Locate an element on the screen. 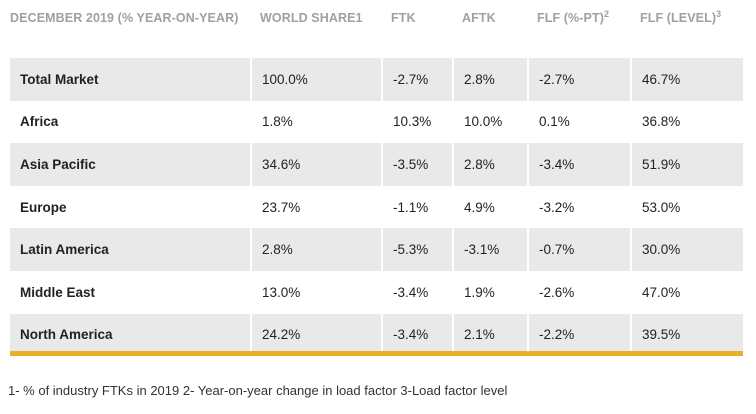 The image size is (756, 414). footnote-marker-2: 2 is located at coordinates (606, 13).